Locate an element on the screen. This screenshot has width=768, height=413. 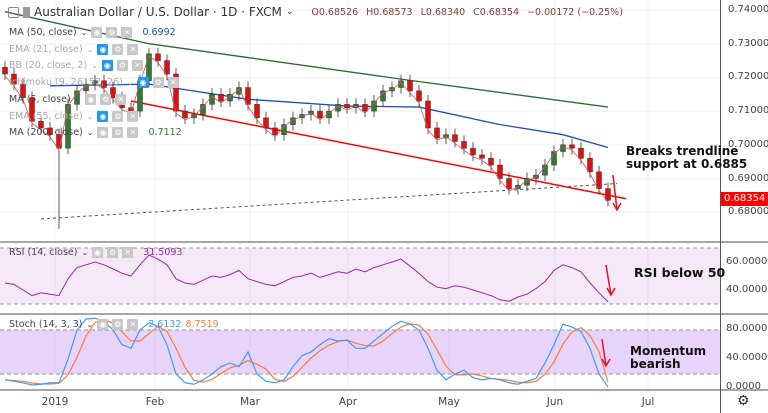
rsi-band is located at coordinates (360, 276).